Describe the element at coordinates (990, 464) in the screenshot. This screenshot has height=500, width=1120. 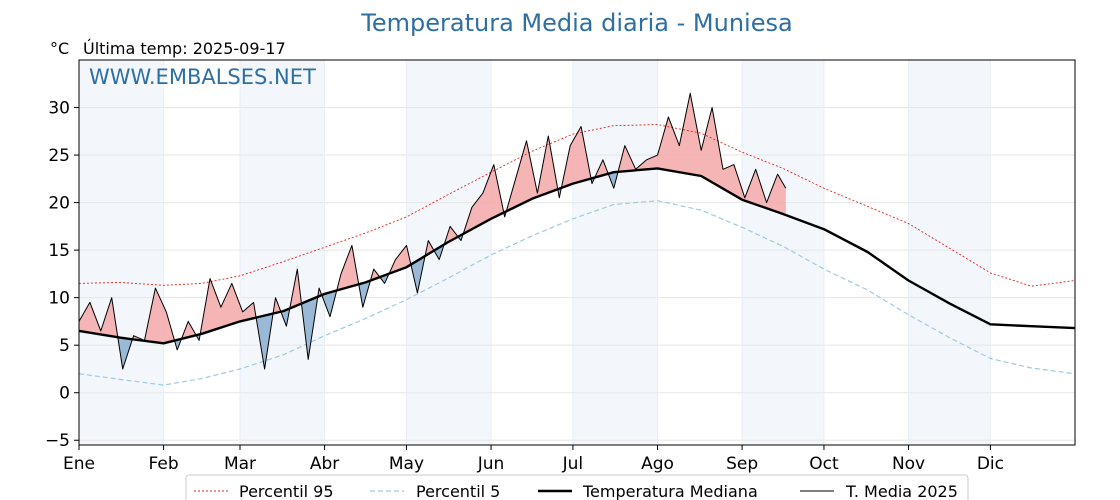
I see `x-tick-label-dic: Dic` at that location.